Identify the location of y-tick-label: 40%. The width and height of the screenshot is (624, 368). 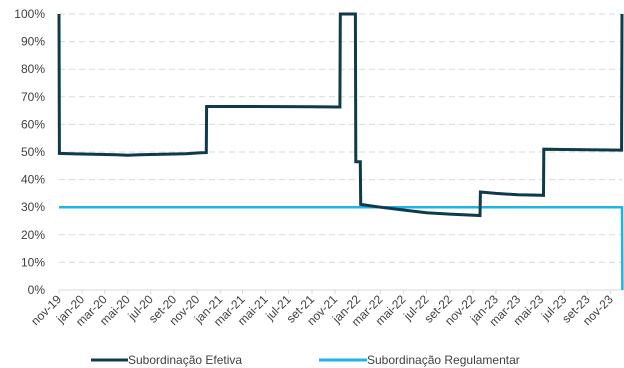
(33, 180).